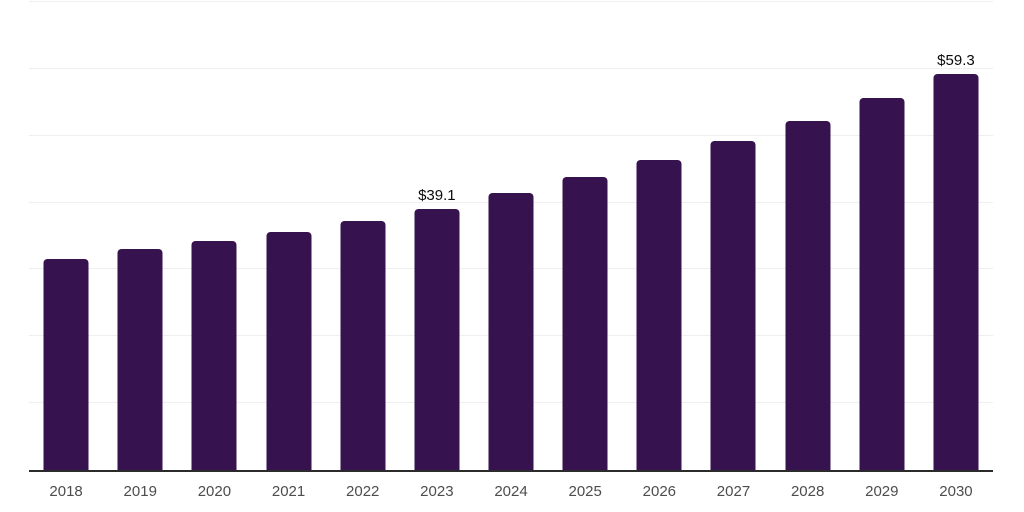 Image resolution: width=1024 pixels, height=512 pixels. I want to click on bar-slot-2025, so click(585, 236).